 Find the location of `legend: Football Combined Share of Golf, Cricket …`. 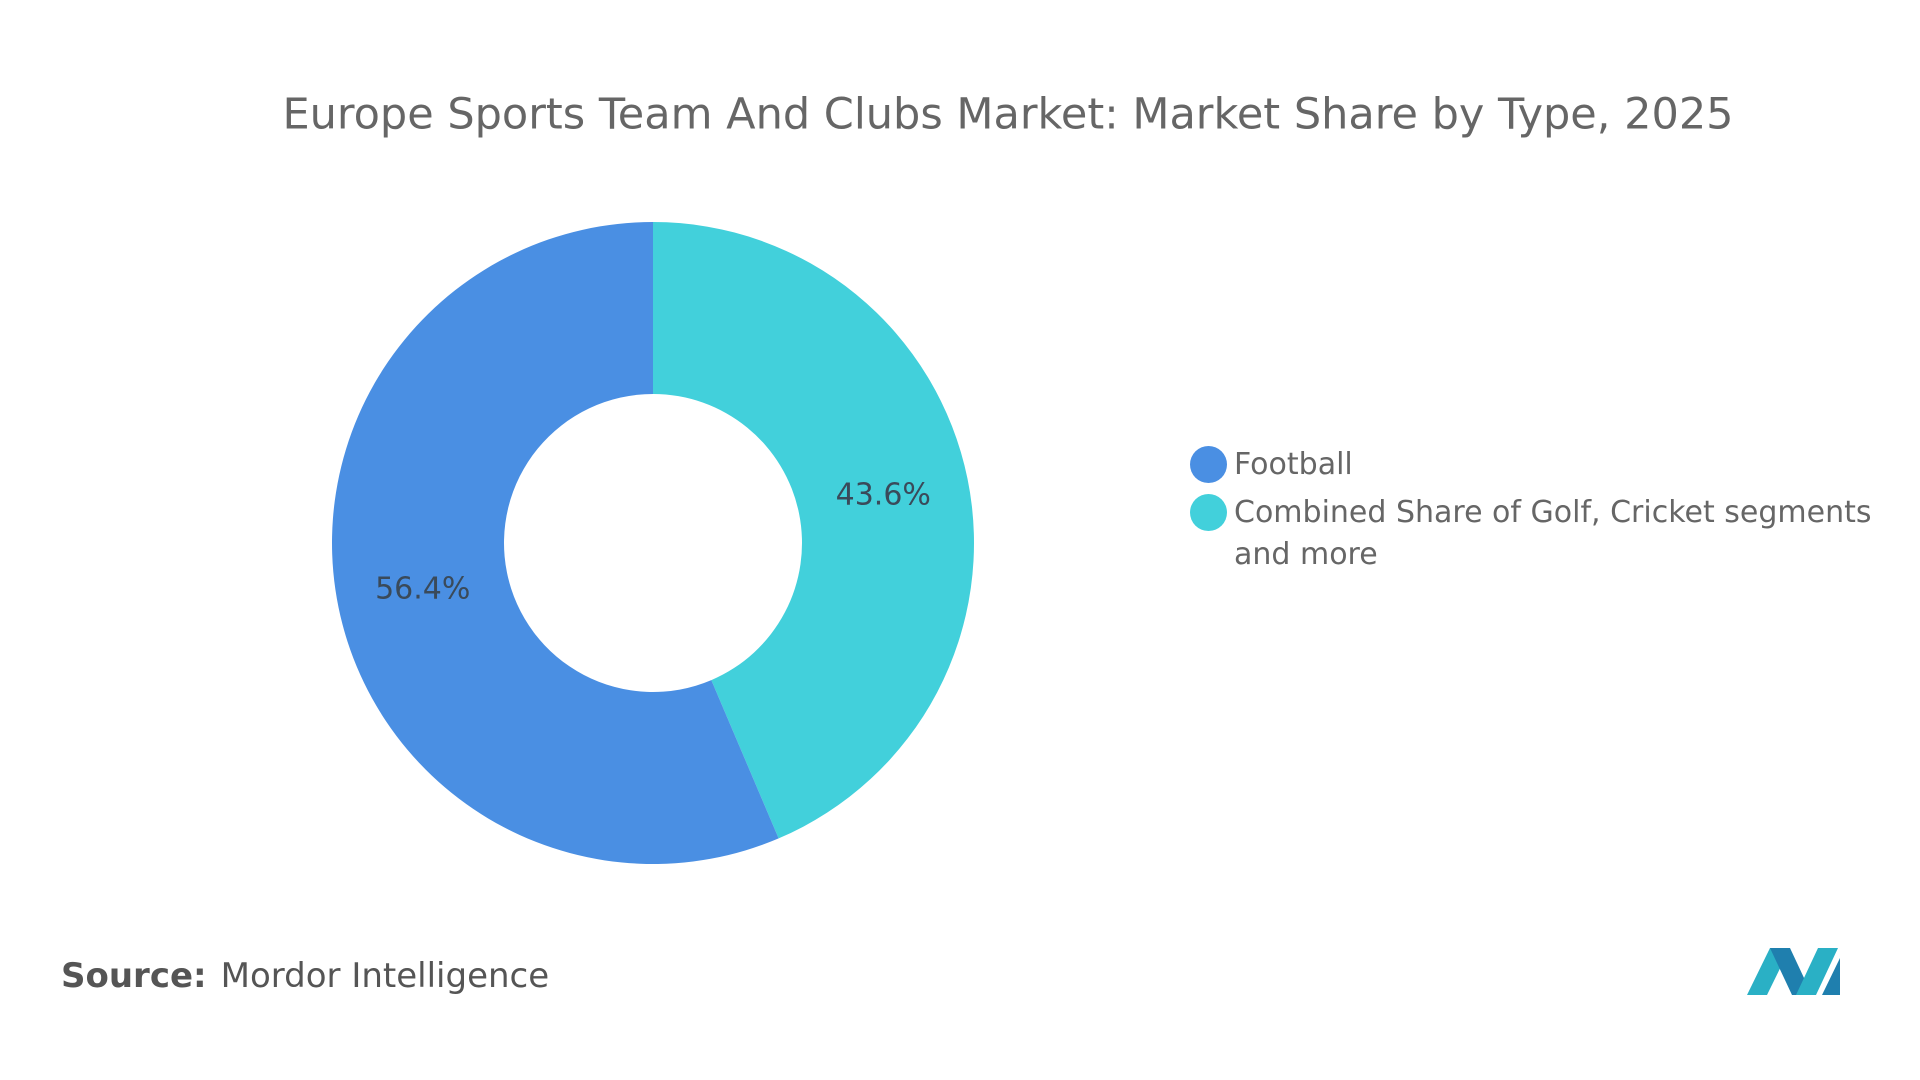

legend: Football Combined Share of Golf, Cricket … is located at coordinates (1545, 513).